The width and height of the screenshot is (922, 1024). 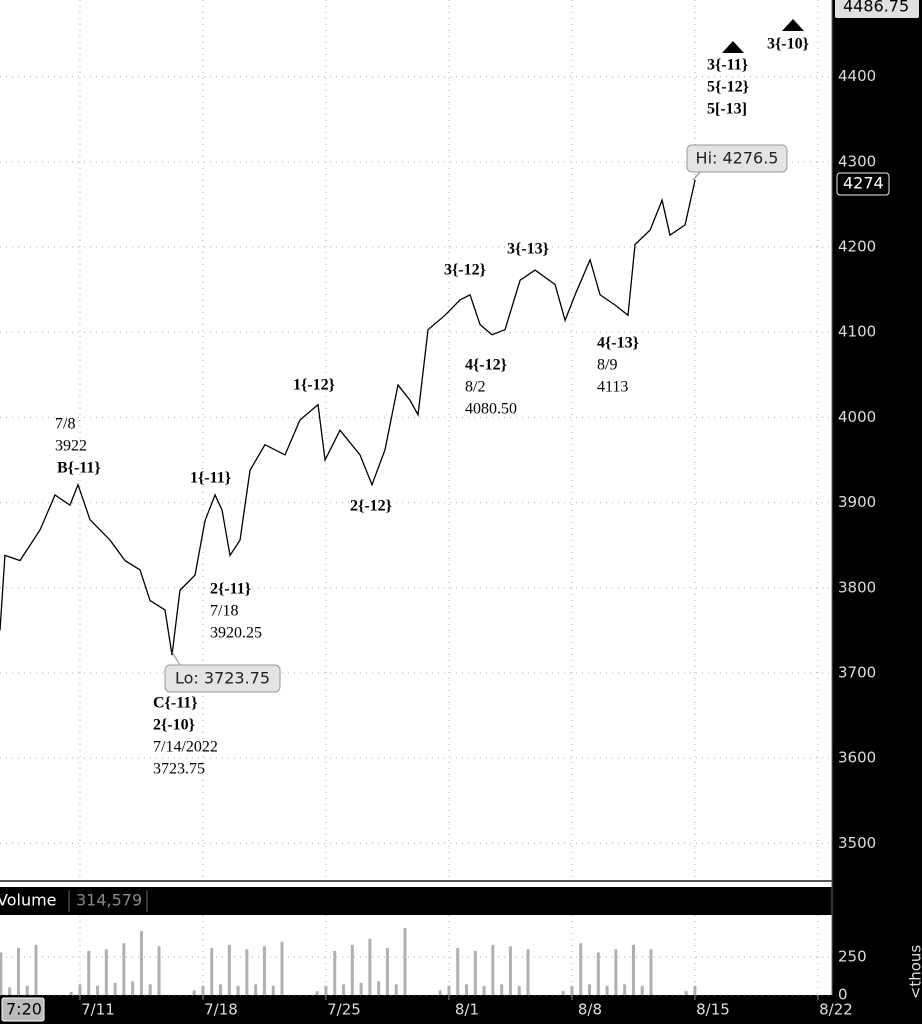 What do you see at coordinates (28, 900) in the screenshot?
I see `volume-title: Volume` at bounding box center [28, 900].